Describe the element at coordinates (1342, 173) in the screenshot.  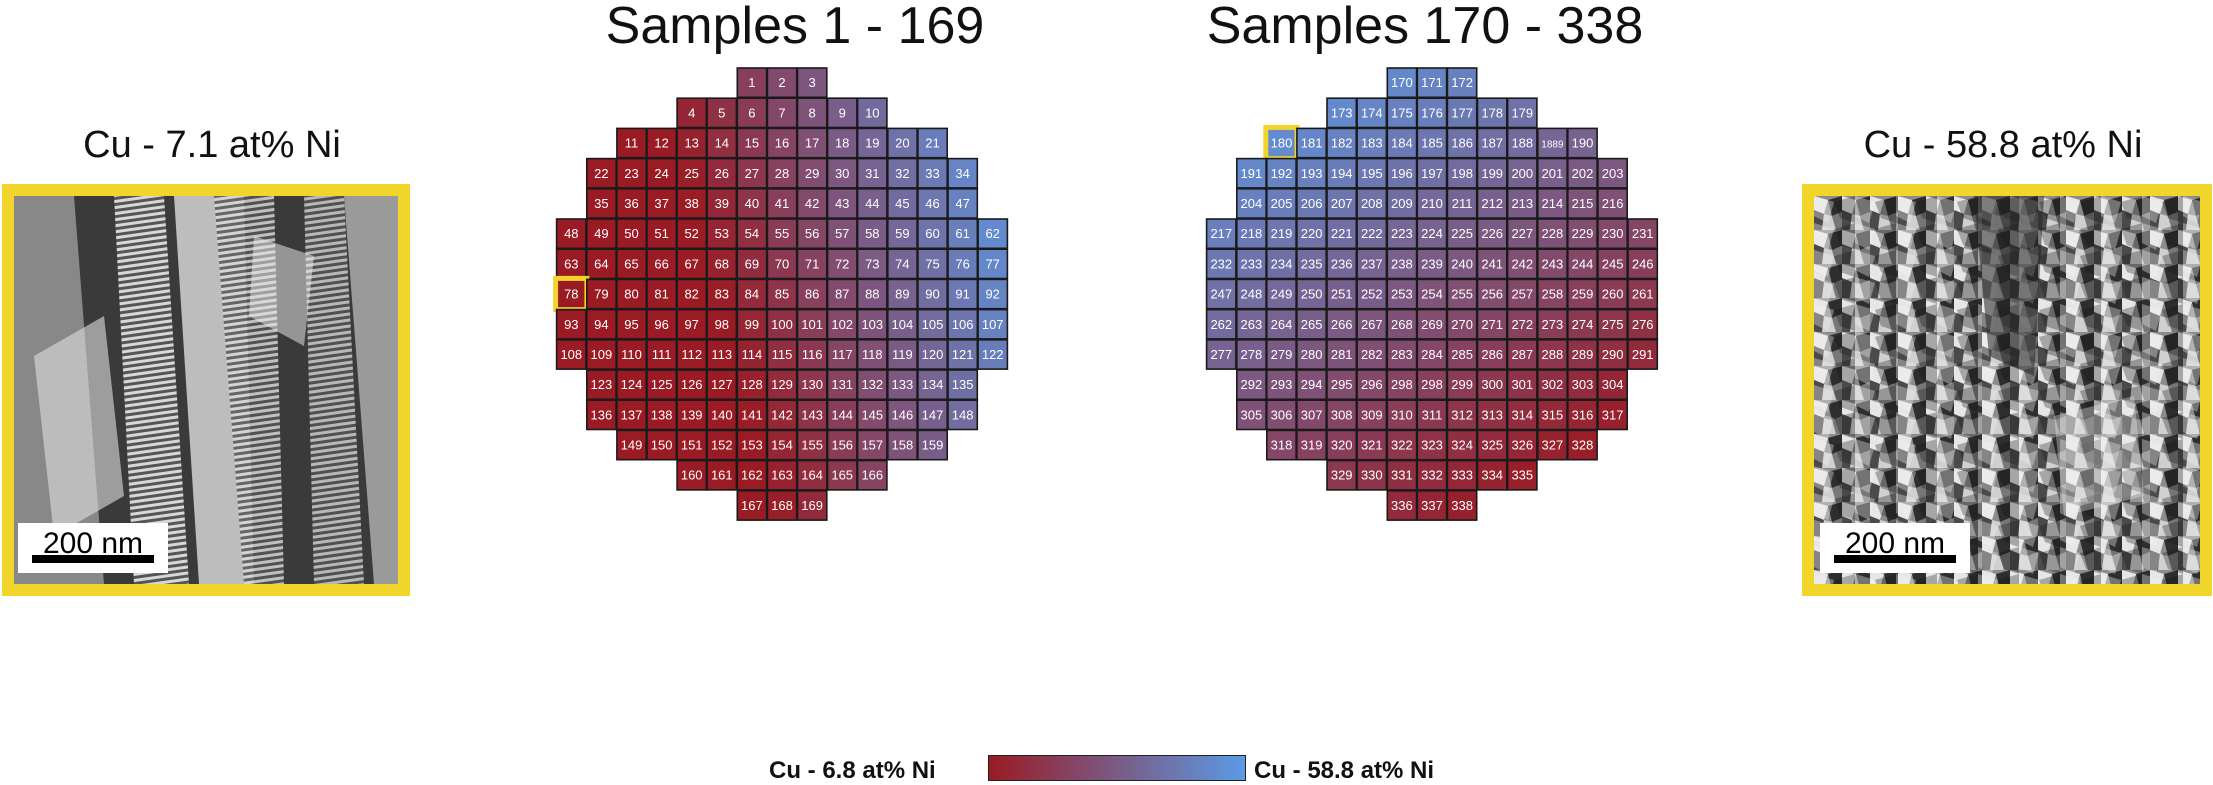
I see `right-sample-cell: 194` at that location.